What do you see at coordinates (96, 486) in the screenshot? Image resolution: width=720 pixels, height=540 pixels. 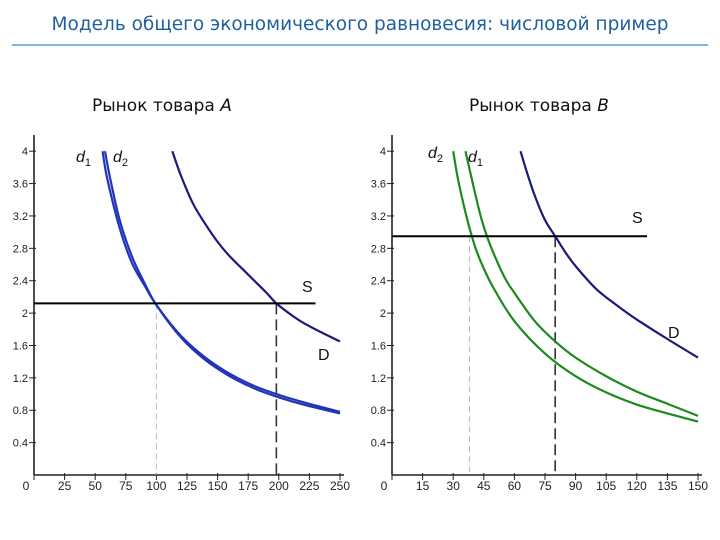 I see `x-tick-label: 50` at bounding box center [96, 486].